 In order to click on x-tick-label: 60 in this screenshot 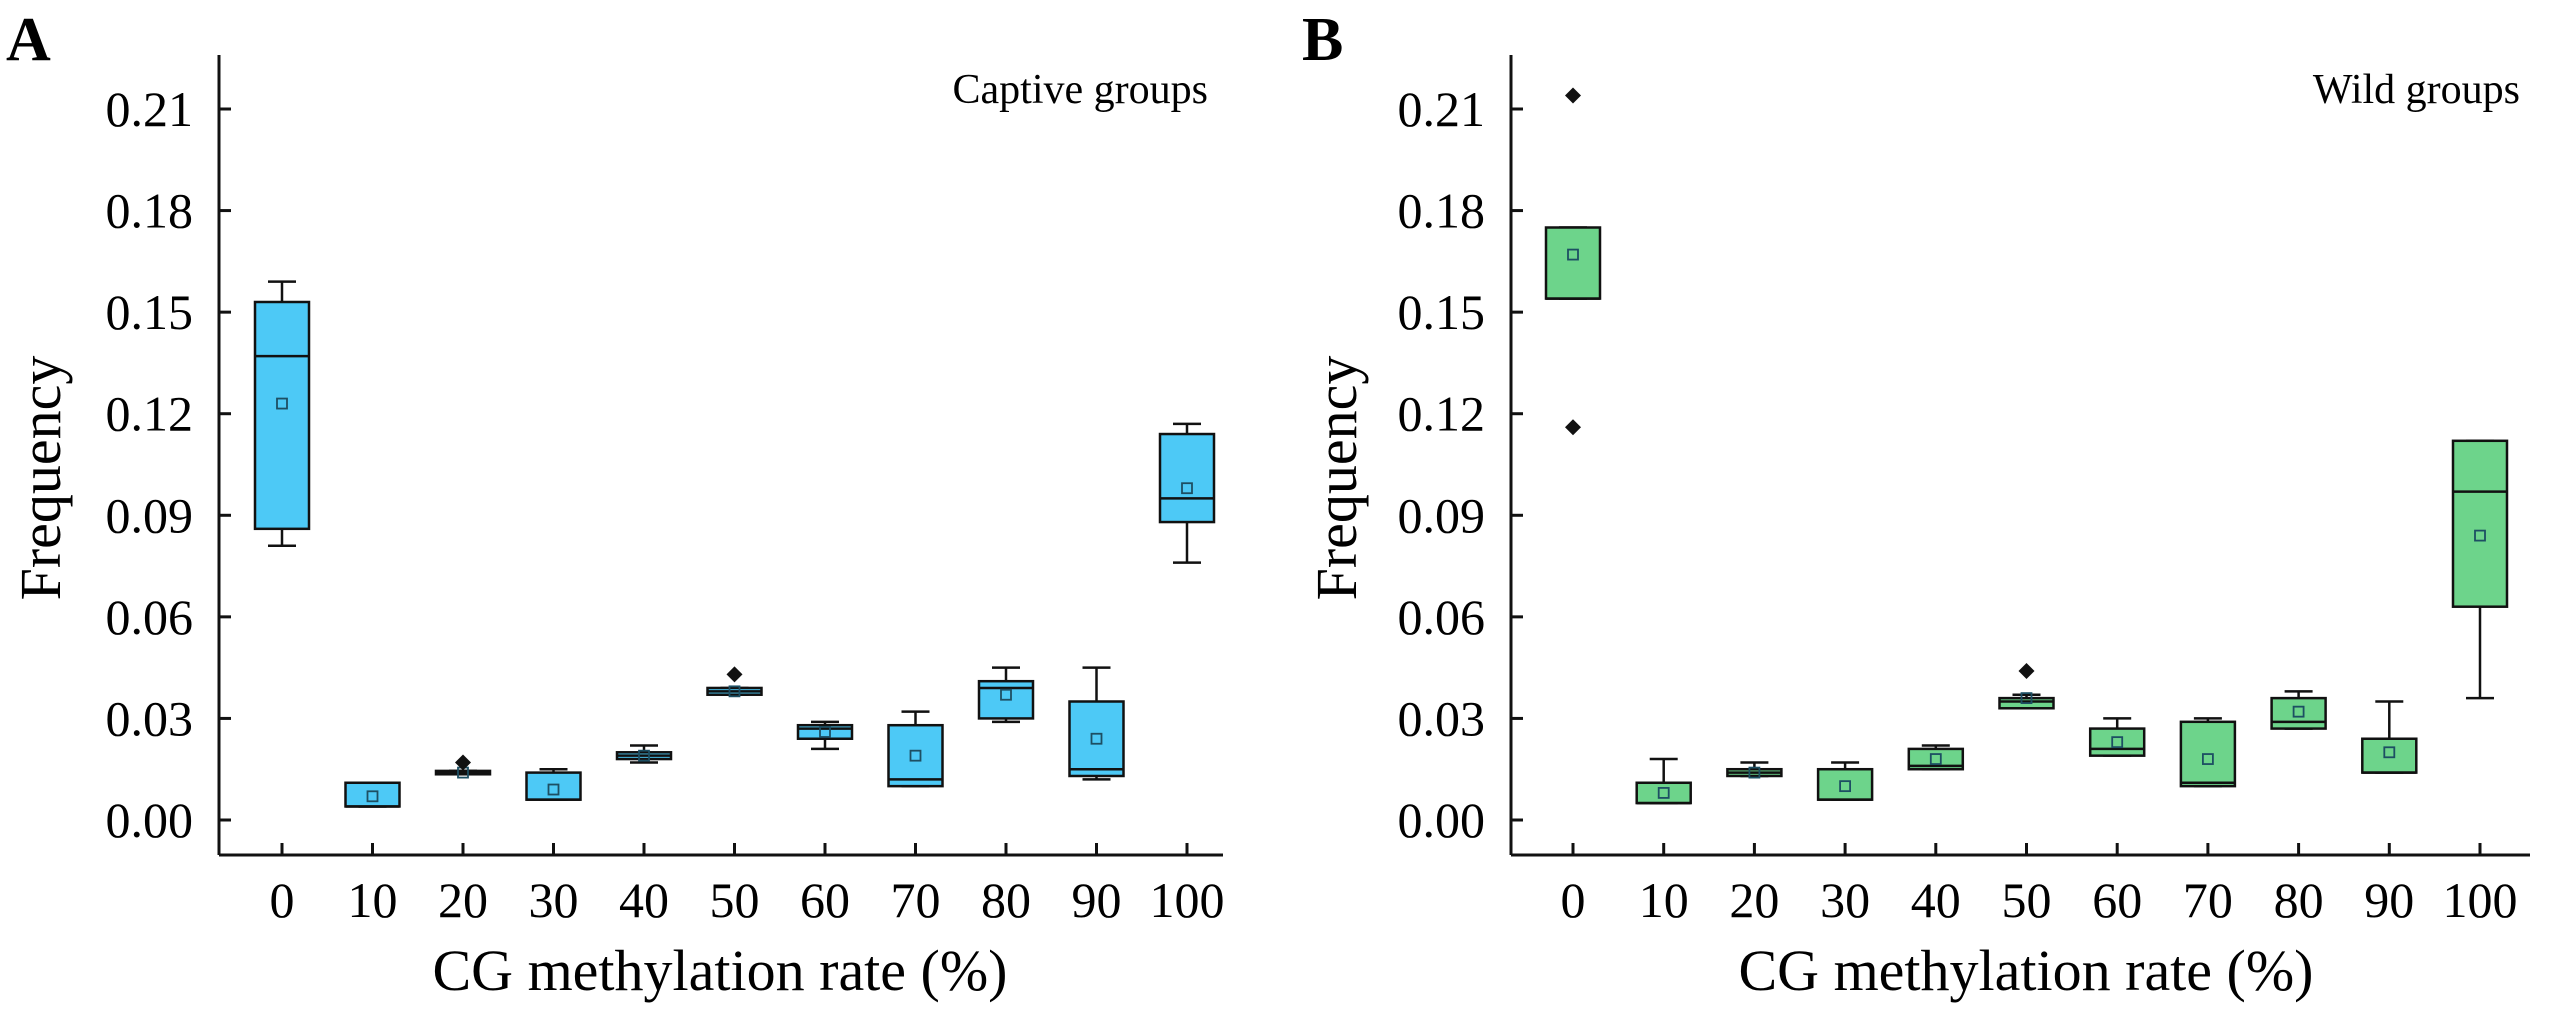, I will do `click(825, 900)`.